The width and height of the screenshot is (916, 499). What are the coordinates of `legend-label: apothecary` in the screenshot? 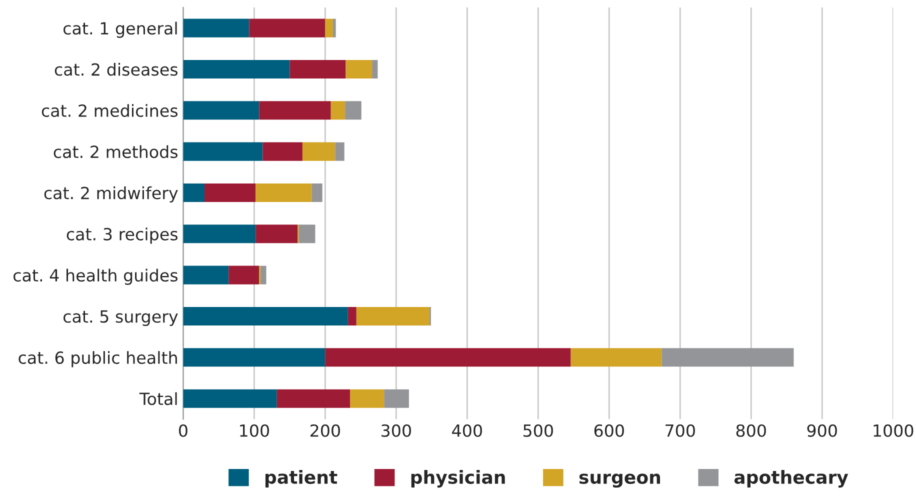 It's located at (791, 479).